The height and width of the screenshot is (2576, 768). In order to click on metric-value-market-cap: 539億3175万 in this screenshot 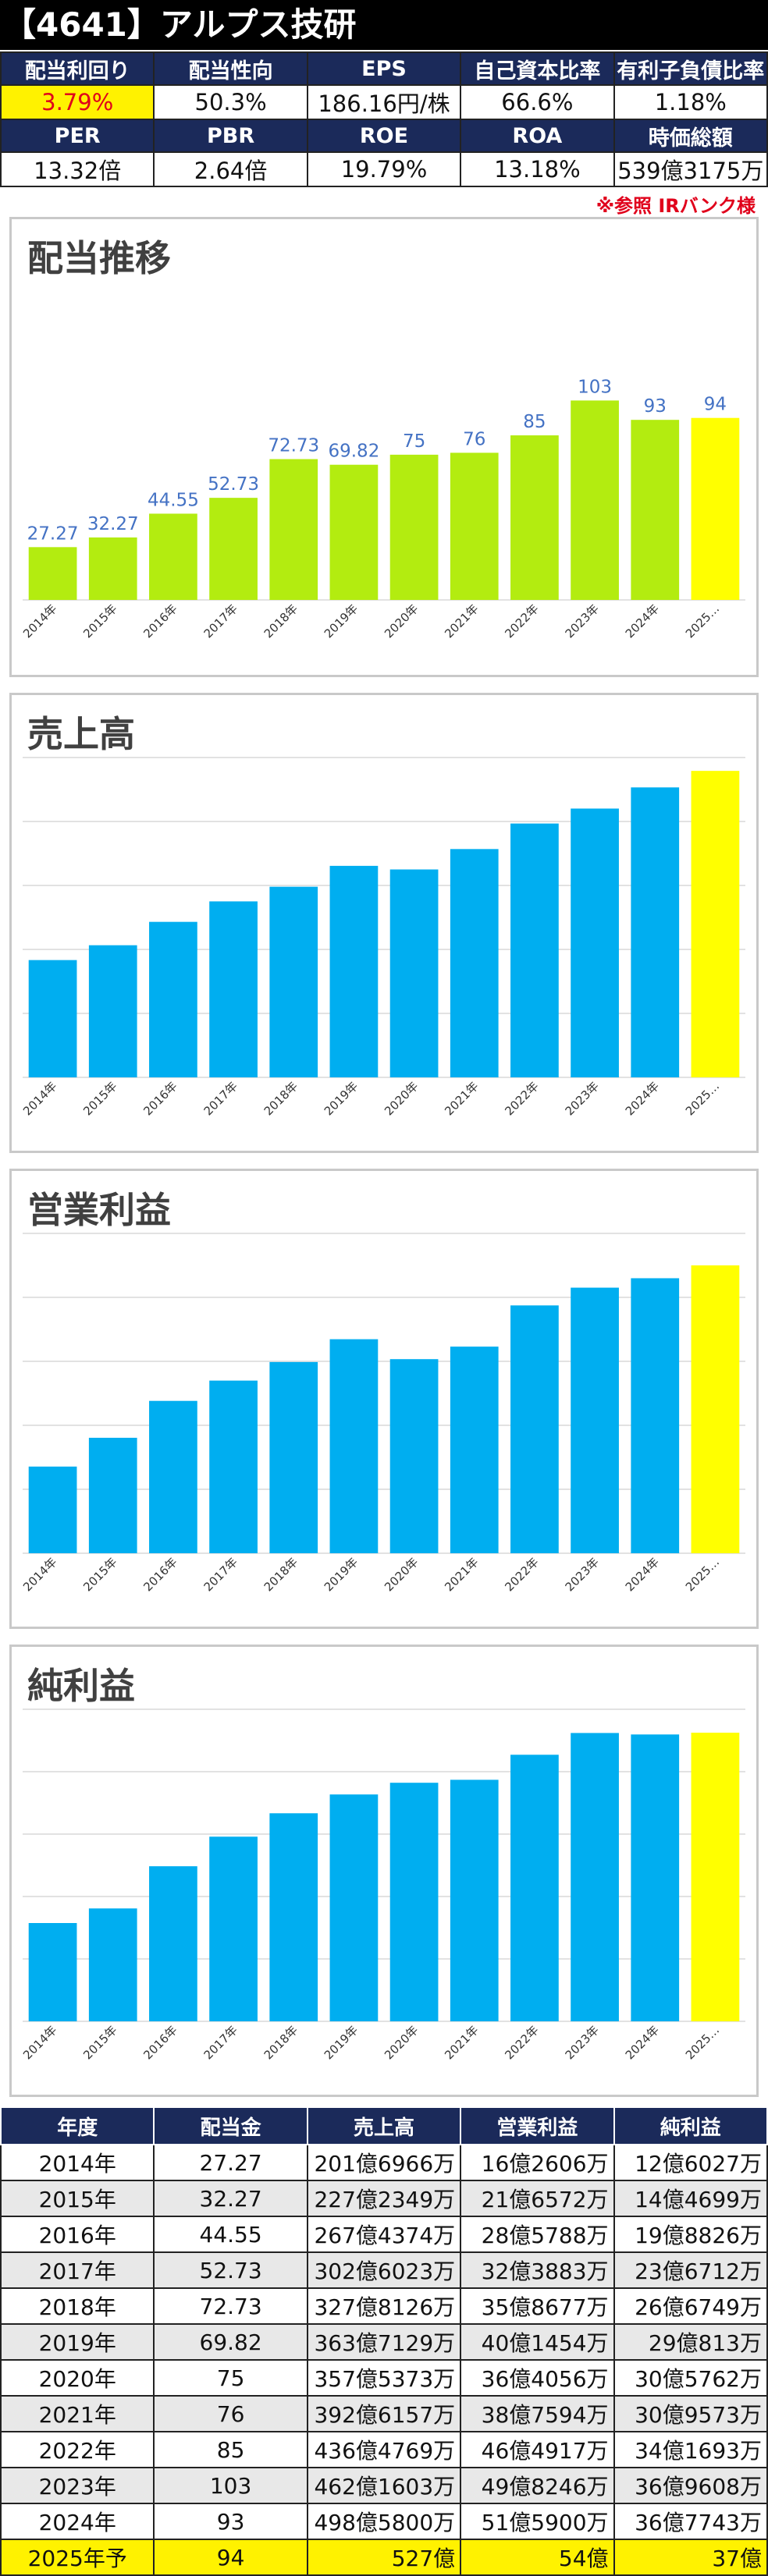, I will do `click(690, 169)`.